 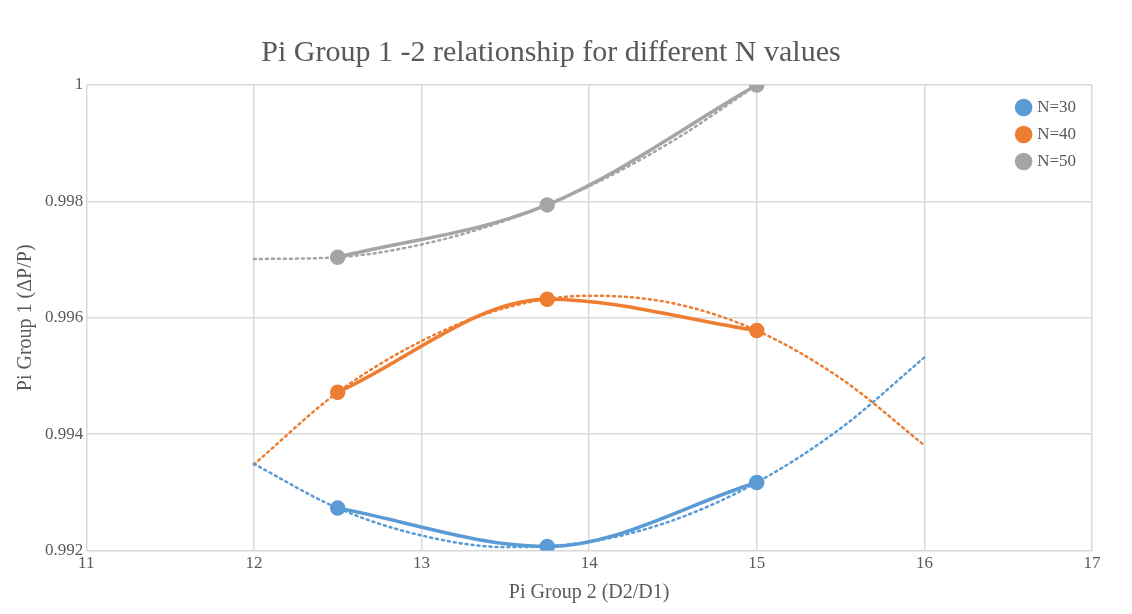 I want to click on x-tick-label: 16, so click(x=924, y=563).